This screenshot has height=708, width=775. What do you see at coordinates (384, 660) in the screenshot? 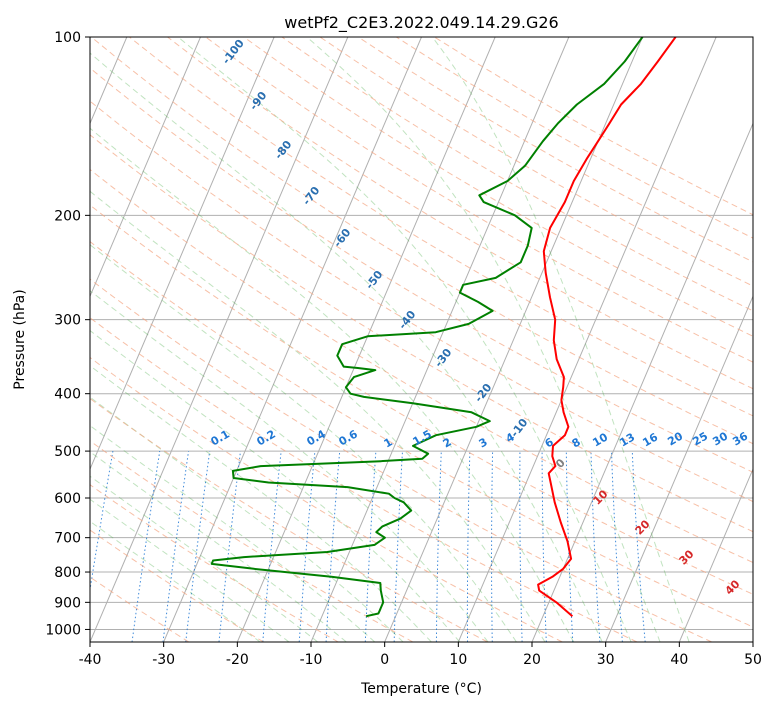
I see `x-tick-label: 0` at bounding box center [384, 660].